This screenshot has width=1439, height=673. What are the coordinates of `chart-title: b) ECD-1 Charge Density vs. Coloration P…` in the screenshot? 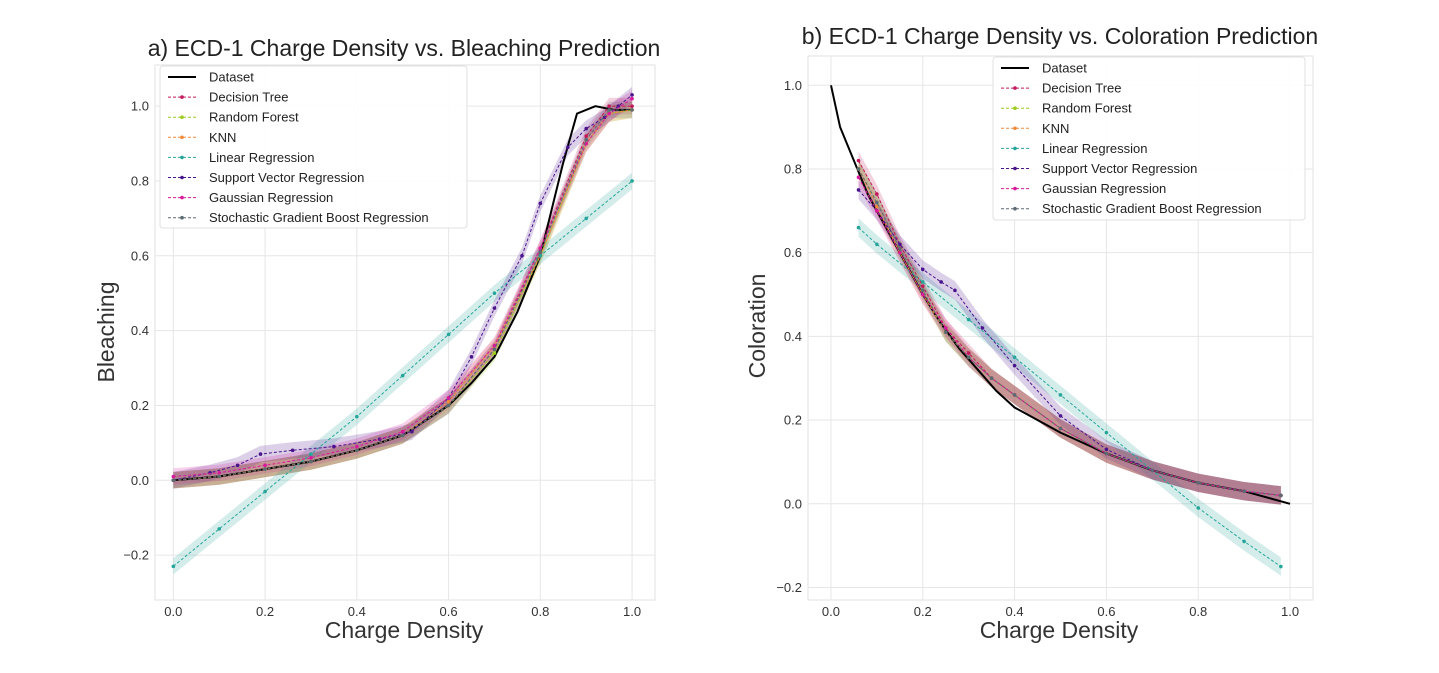 It's located at (1060, 36).